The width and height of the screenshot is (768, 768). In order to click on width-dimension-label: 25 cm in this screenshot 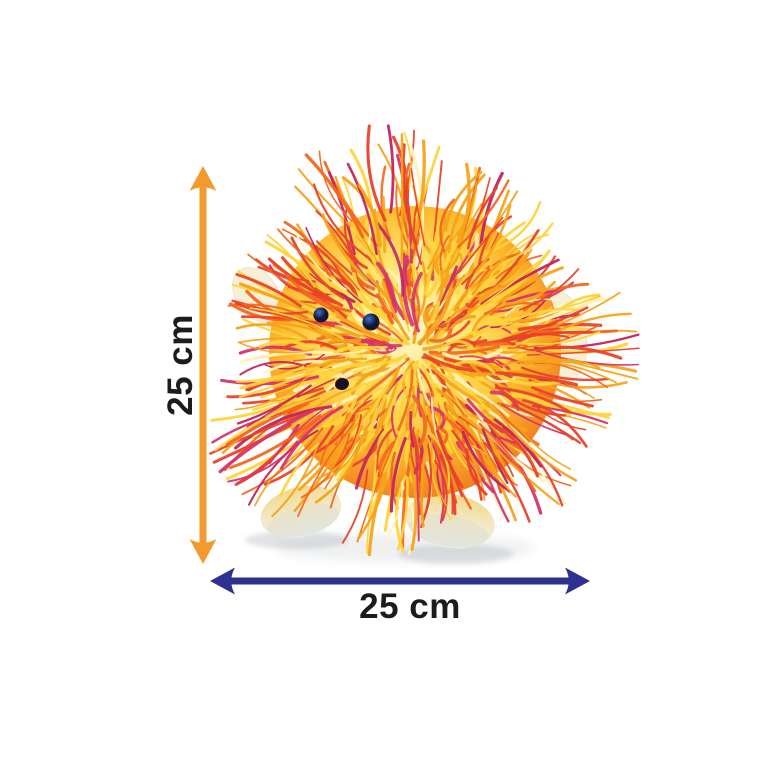, I will do `click(410, 606)`.